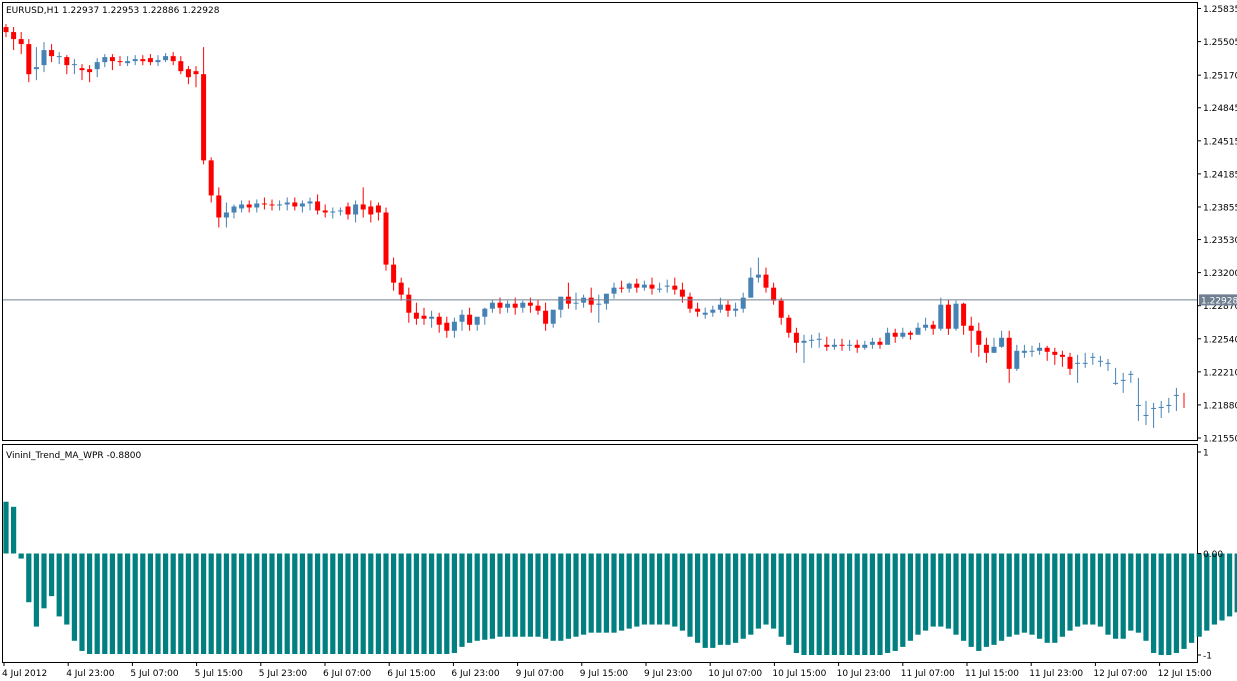 This screenshot has width=1237, height=681. I want to click on indicator-pane-title: VininI_Trend_MA_WPR -0.8800, so click(74, 456).